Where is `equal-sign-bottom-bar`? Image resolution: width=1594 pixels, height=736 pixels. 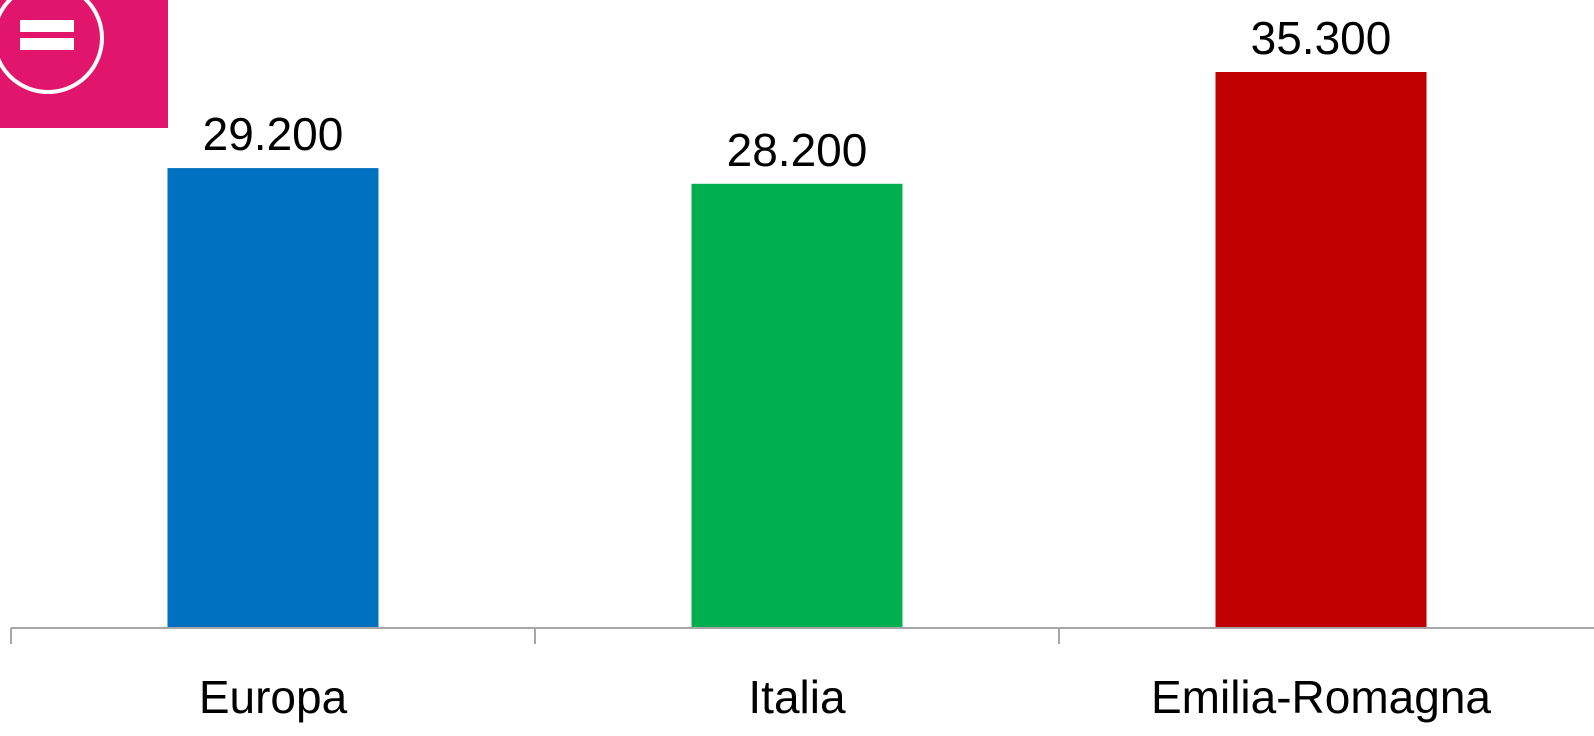 equal-sign-bottom-bar is located at coordinates (47, 44).